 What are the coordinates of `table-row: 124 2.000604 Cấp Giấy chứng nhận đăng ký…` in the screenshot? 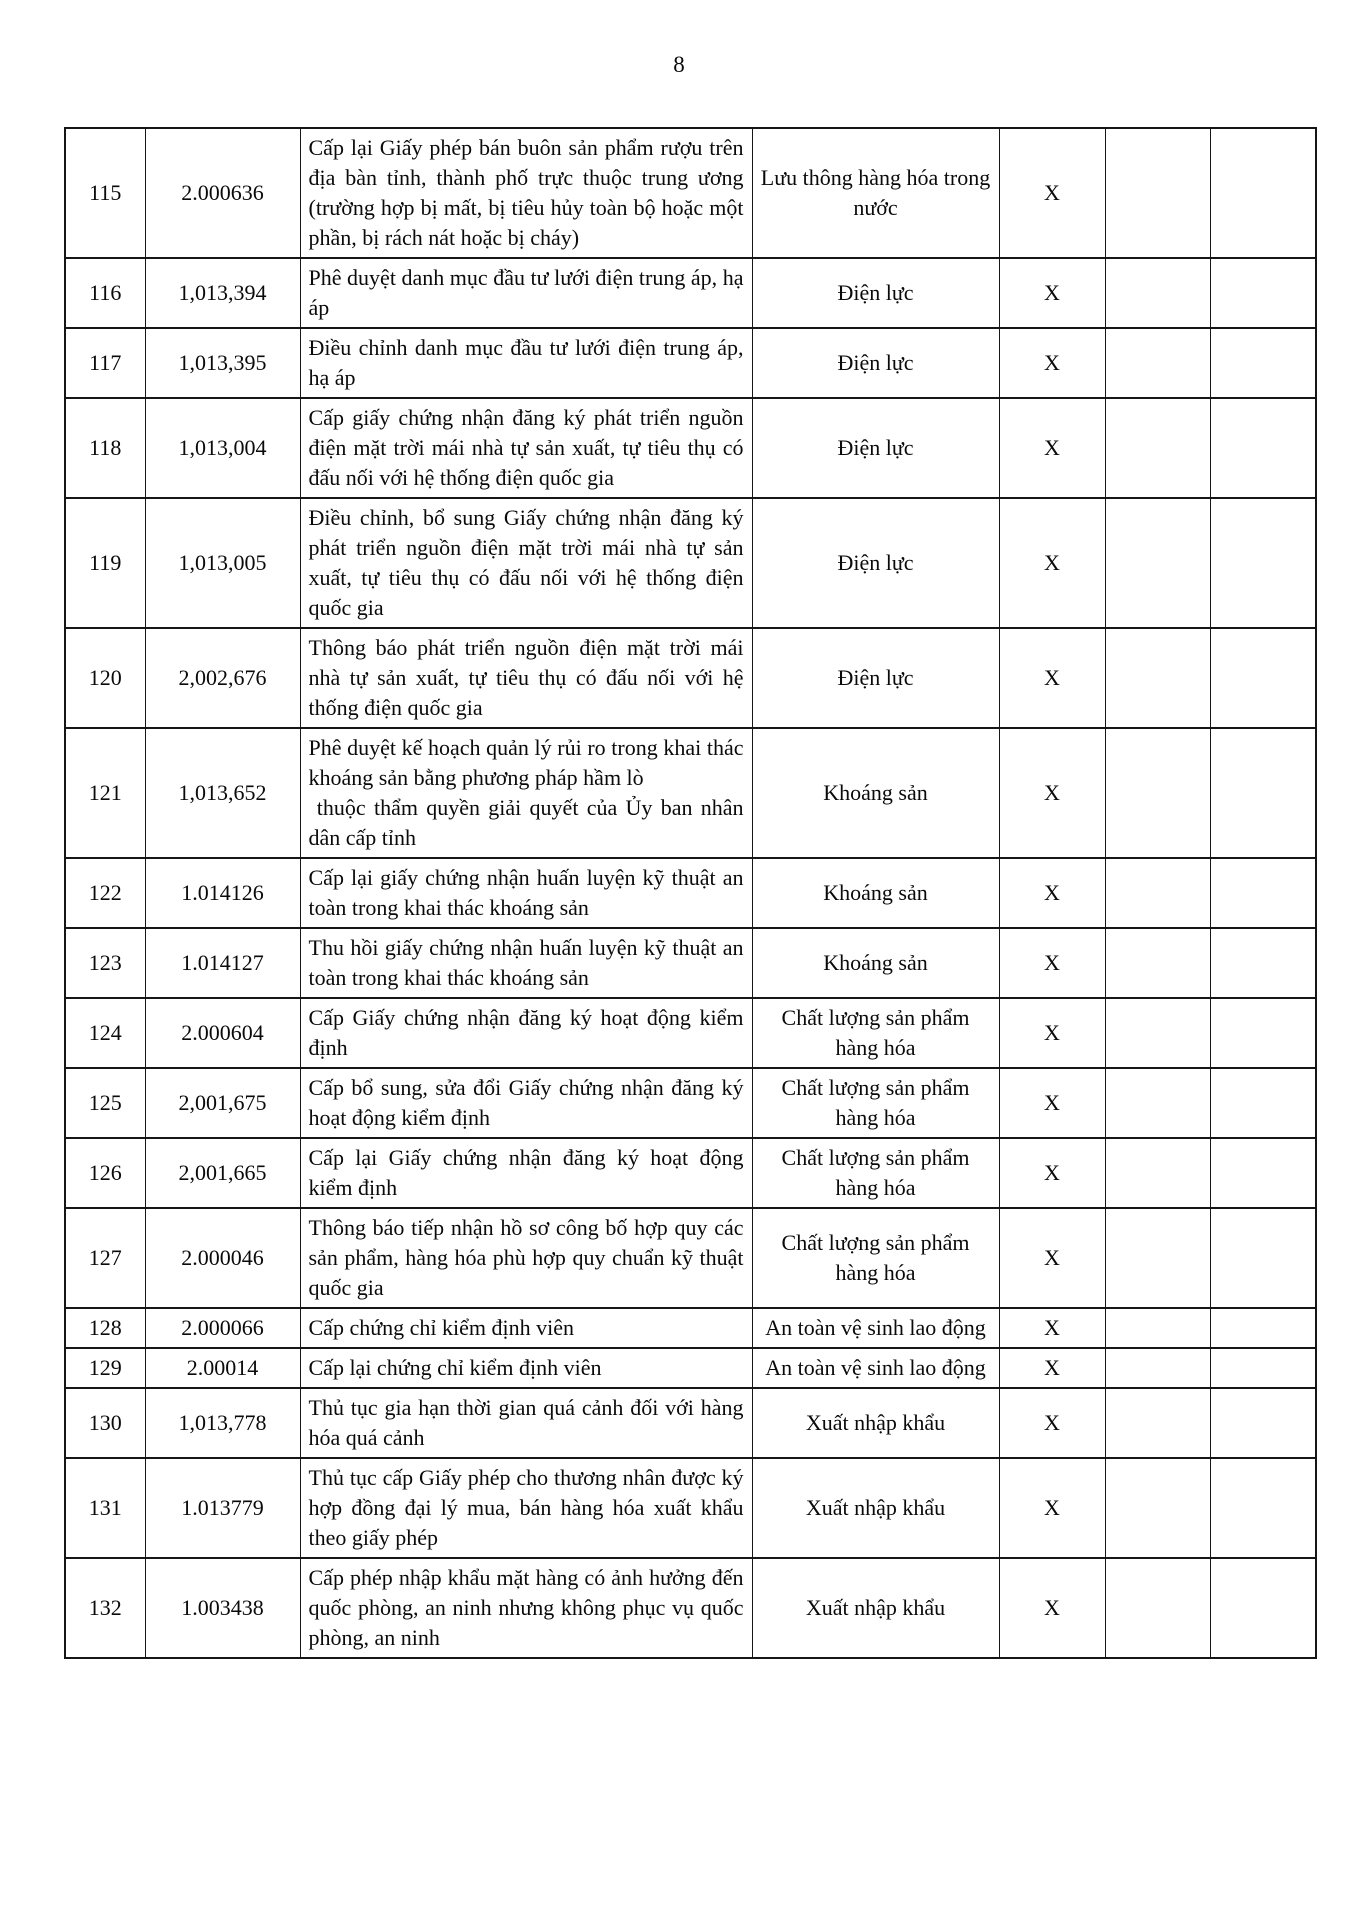 It's located at (690, 1033).